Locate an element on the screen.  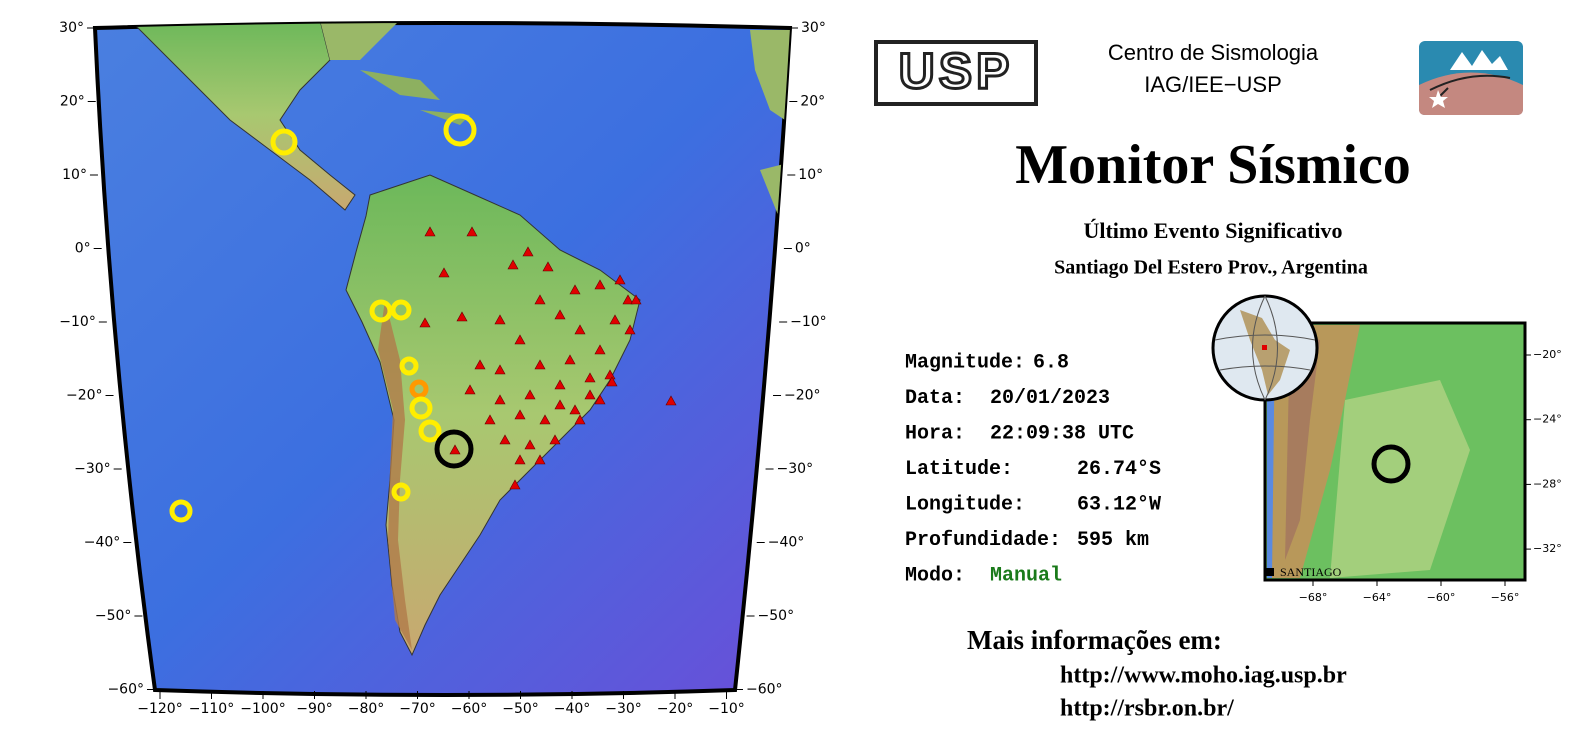
lat-tick-label: 30° is located at coordinates (71, 28).